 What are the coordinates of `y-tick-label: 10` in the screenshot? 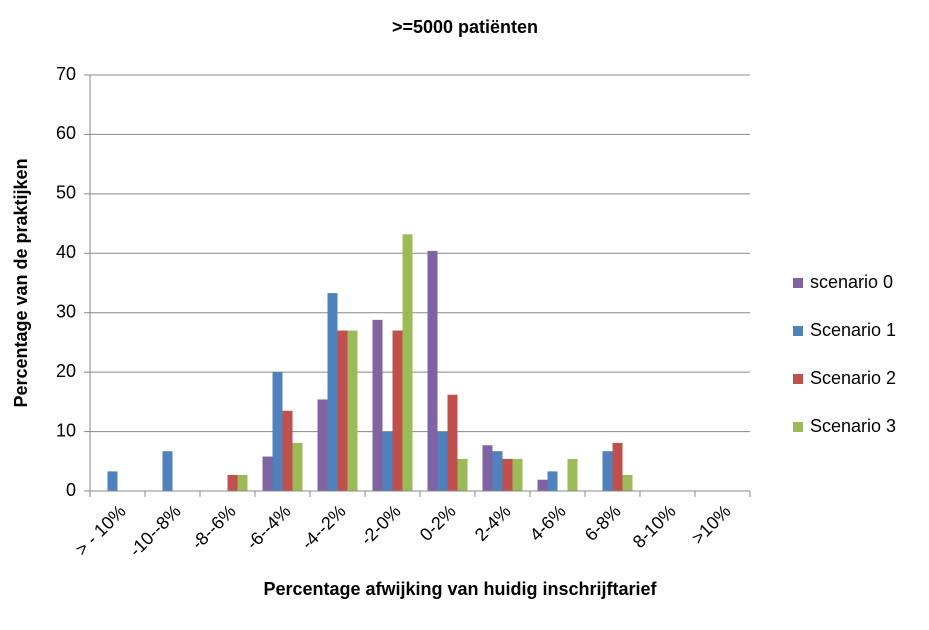 It's located at (66, 430).